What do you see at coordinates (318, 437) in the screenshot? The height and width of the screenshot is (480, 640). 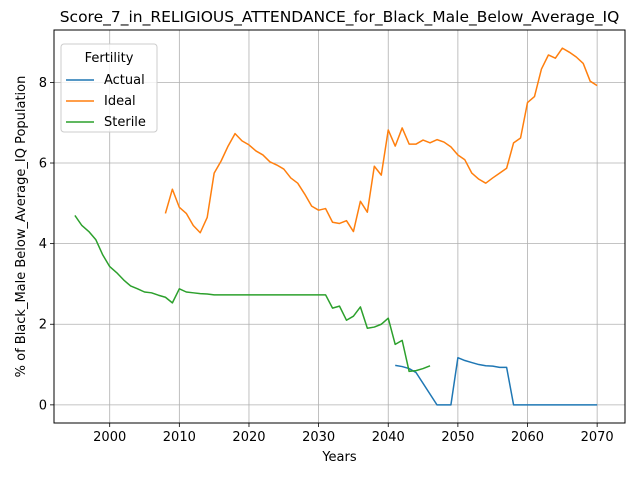 I see `x-tick-label: 2030` at bounding box center [318, 437].